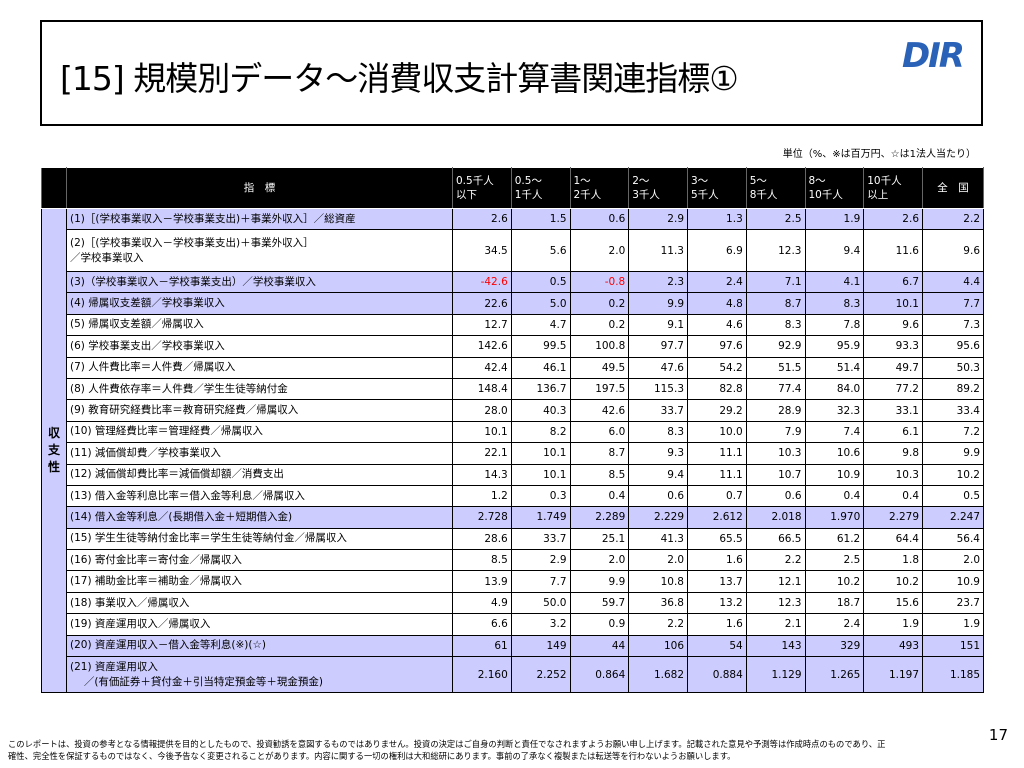  Describe the element at coordinates (705, 195) in the screenshot. I see `header-text: 5千人` at that location.